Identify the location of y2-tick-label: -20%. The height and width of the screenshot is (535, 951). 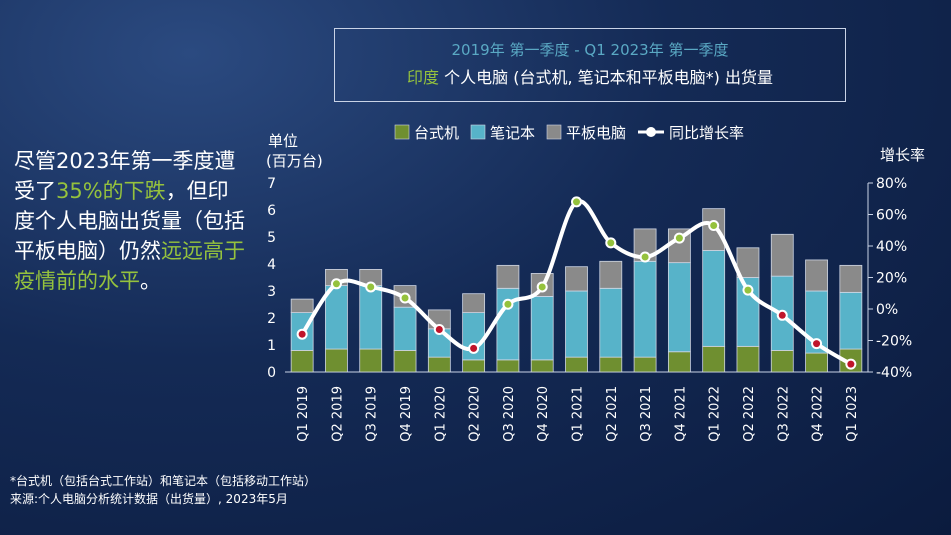
(894, 342).